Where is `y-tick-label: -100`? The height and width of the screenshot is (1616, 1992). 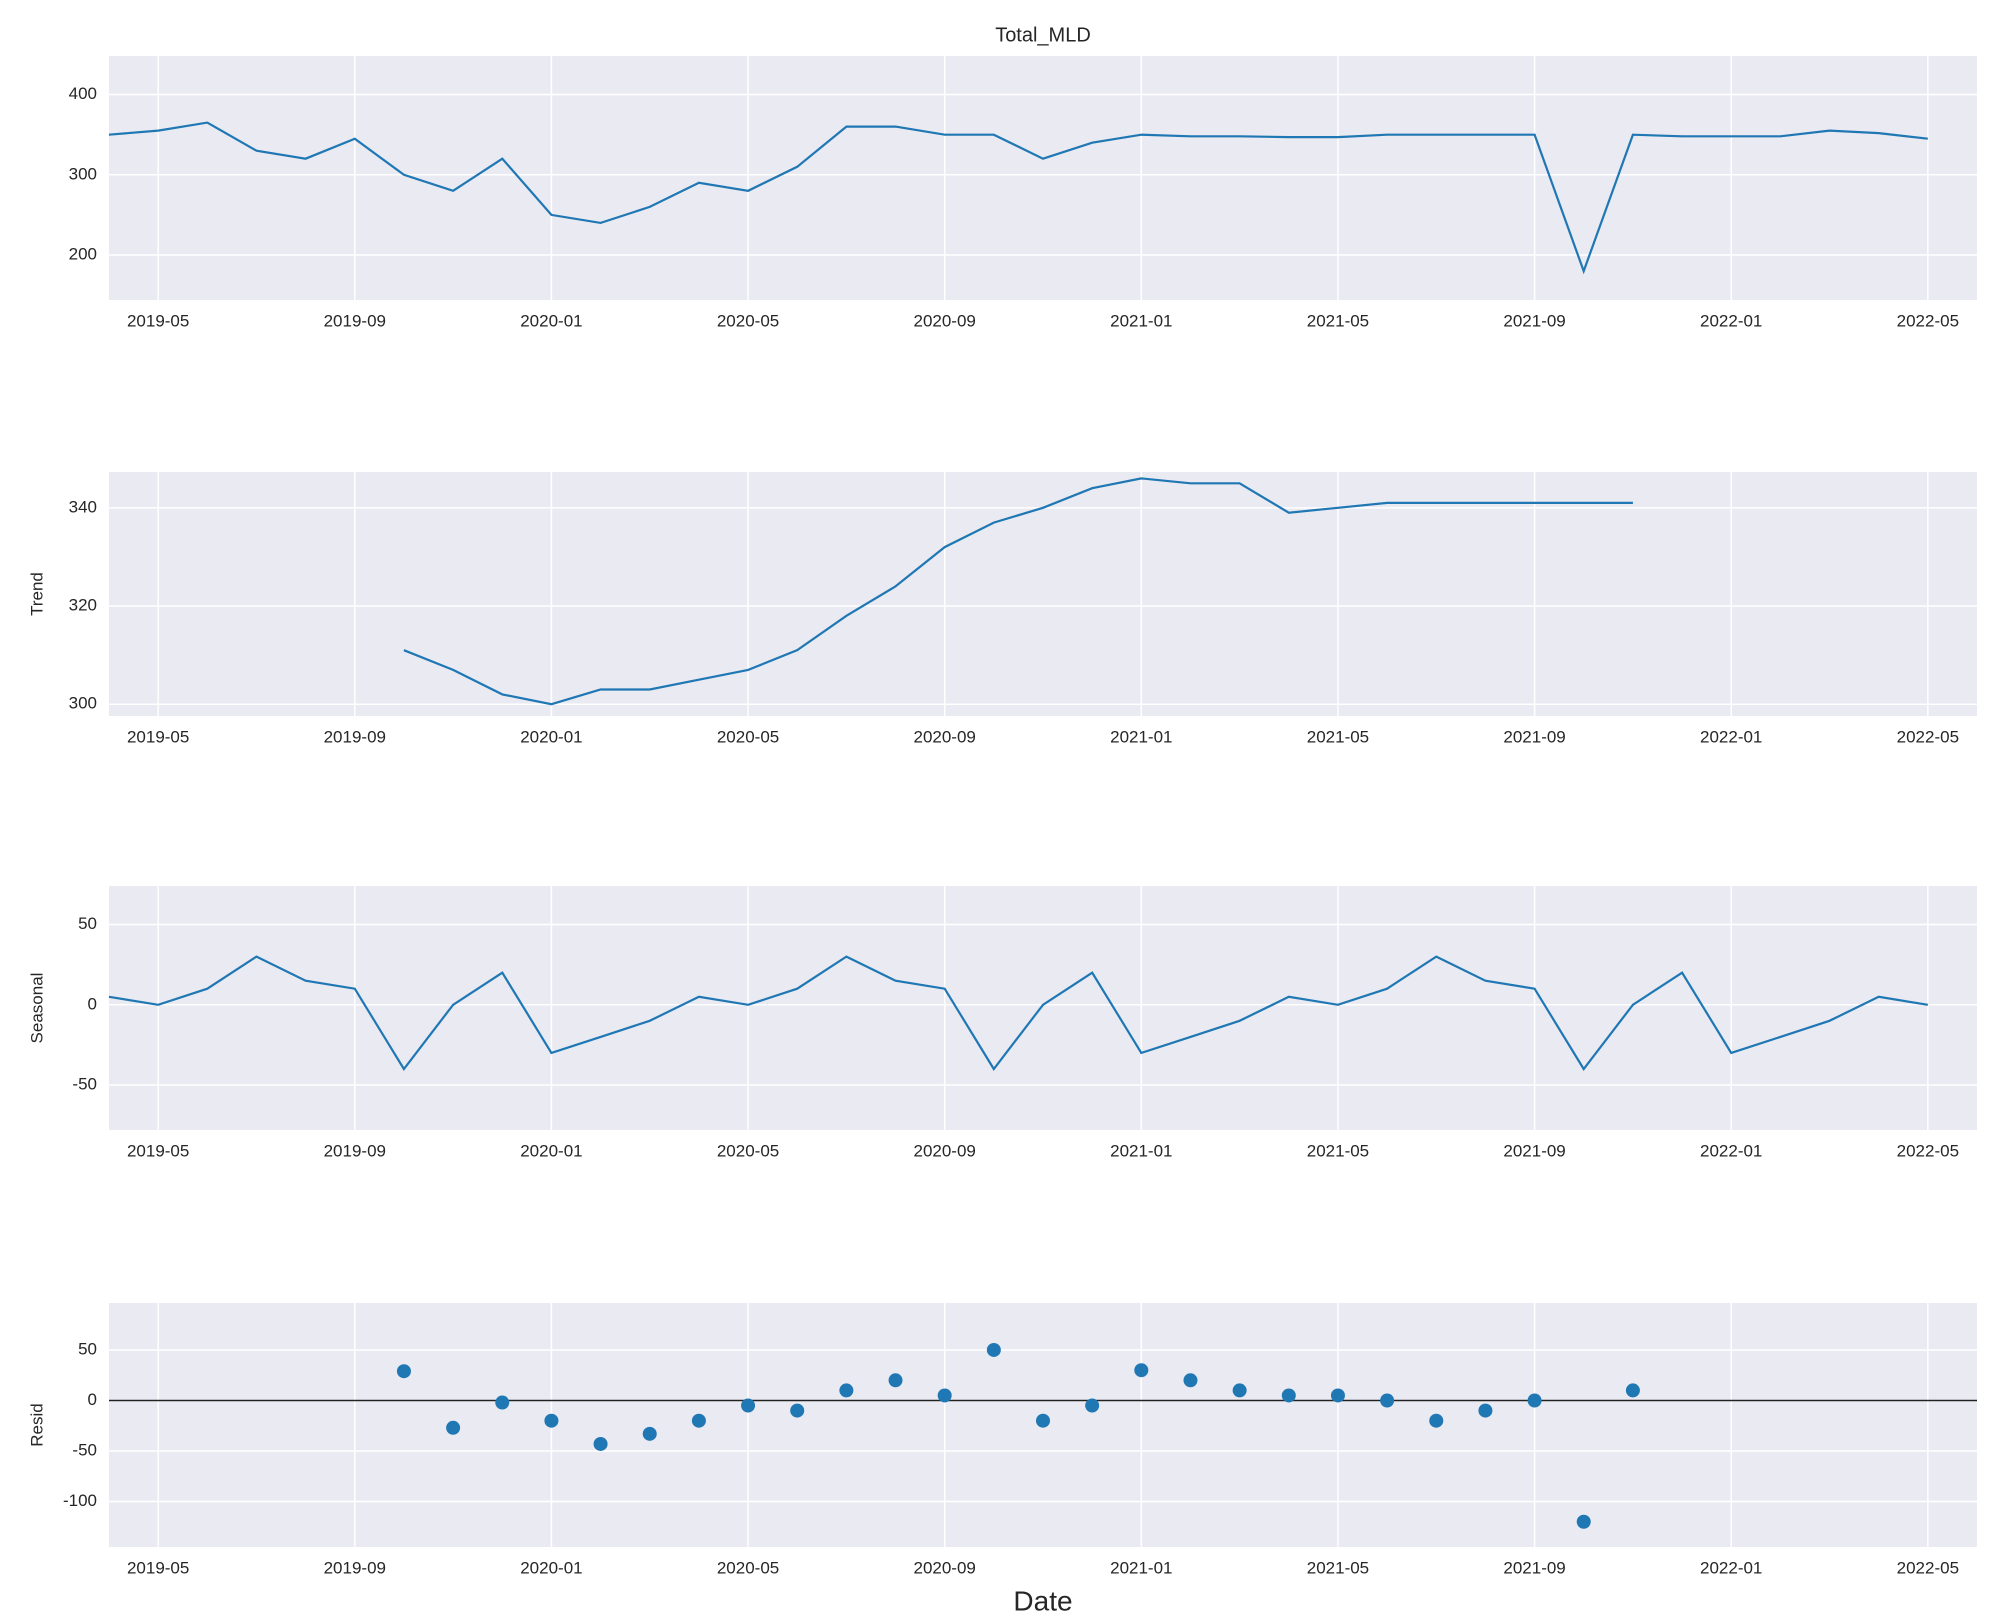 y-tick-label: -100 is located at coordinates (80, 1500).